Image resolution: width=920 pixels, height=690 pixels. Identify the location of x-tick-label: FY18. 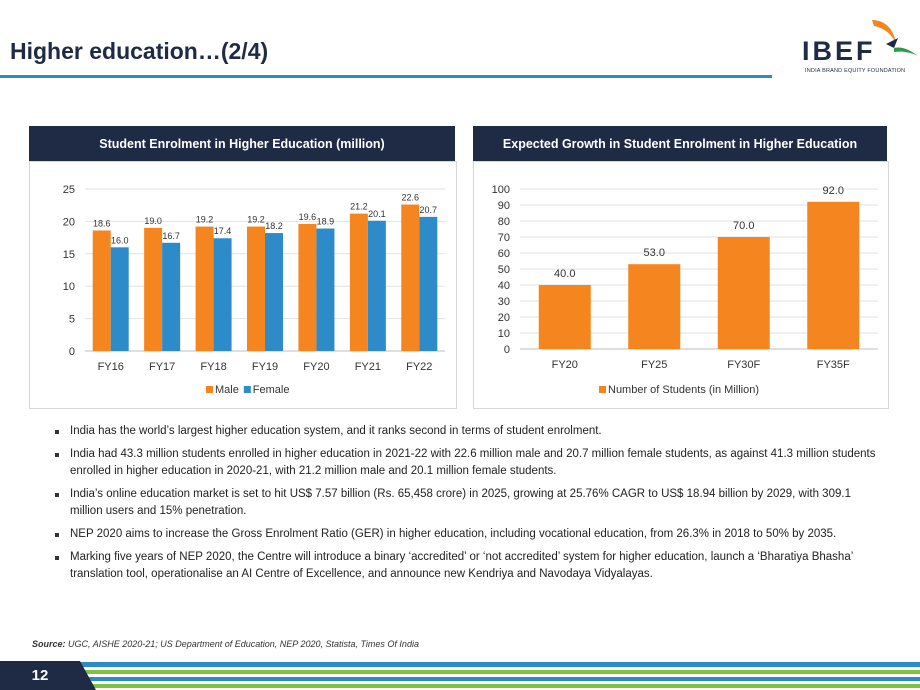
(213, 367).